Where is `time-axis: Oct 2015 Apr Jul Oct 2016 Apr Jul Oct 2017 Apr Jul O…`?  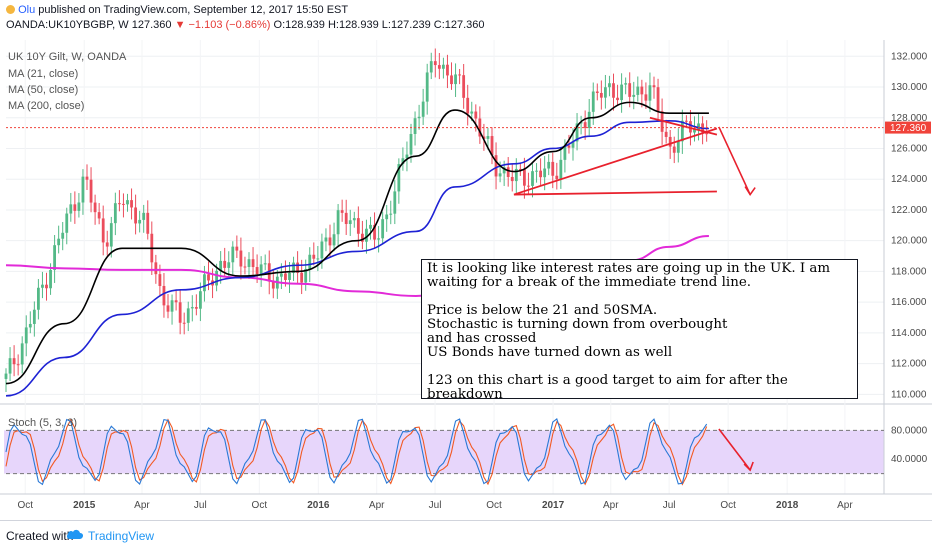 time-axis: Oct 2015 Apr Jul Oct 2016 Apr Jul Oct 2017 Apr Jul O… is located at coordinates (466, 502).